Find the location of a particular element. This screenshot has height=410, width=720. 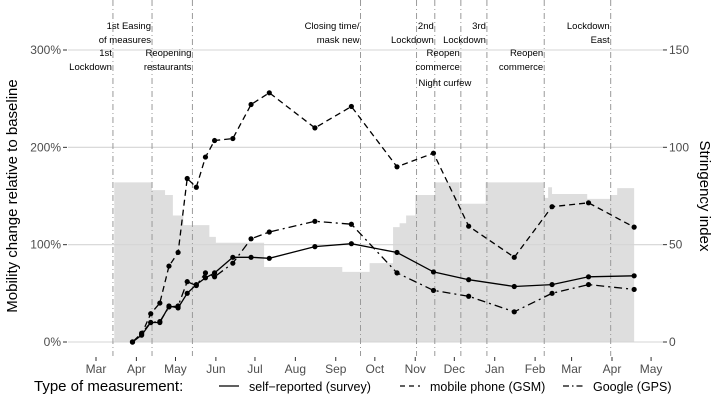

y-tick-label: 300% is located at coordinates (45, 50).